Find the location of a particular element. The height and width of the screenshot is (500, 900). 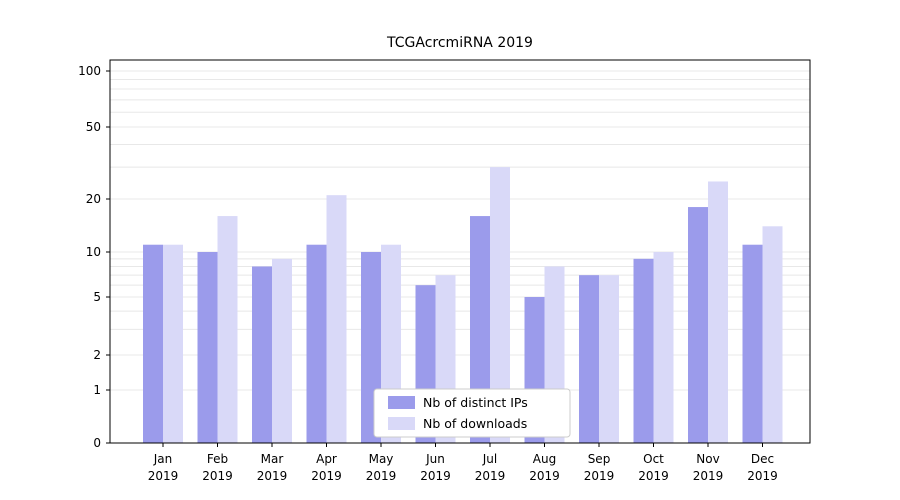

x-tick-label-month: Nov is located at coordinates (707, 459).